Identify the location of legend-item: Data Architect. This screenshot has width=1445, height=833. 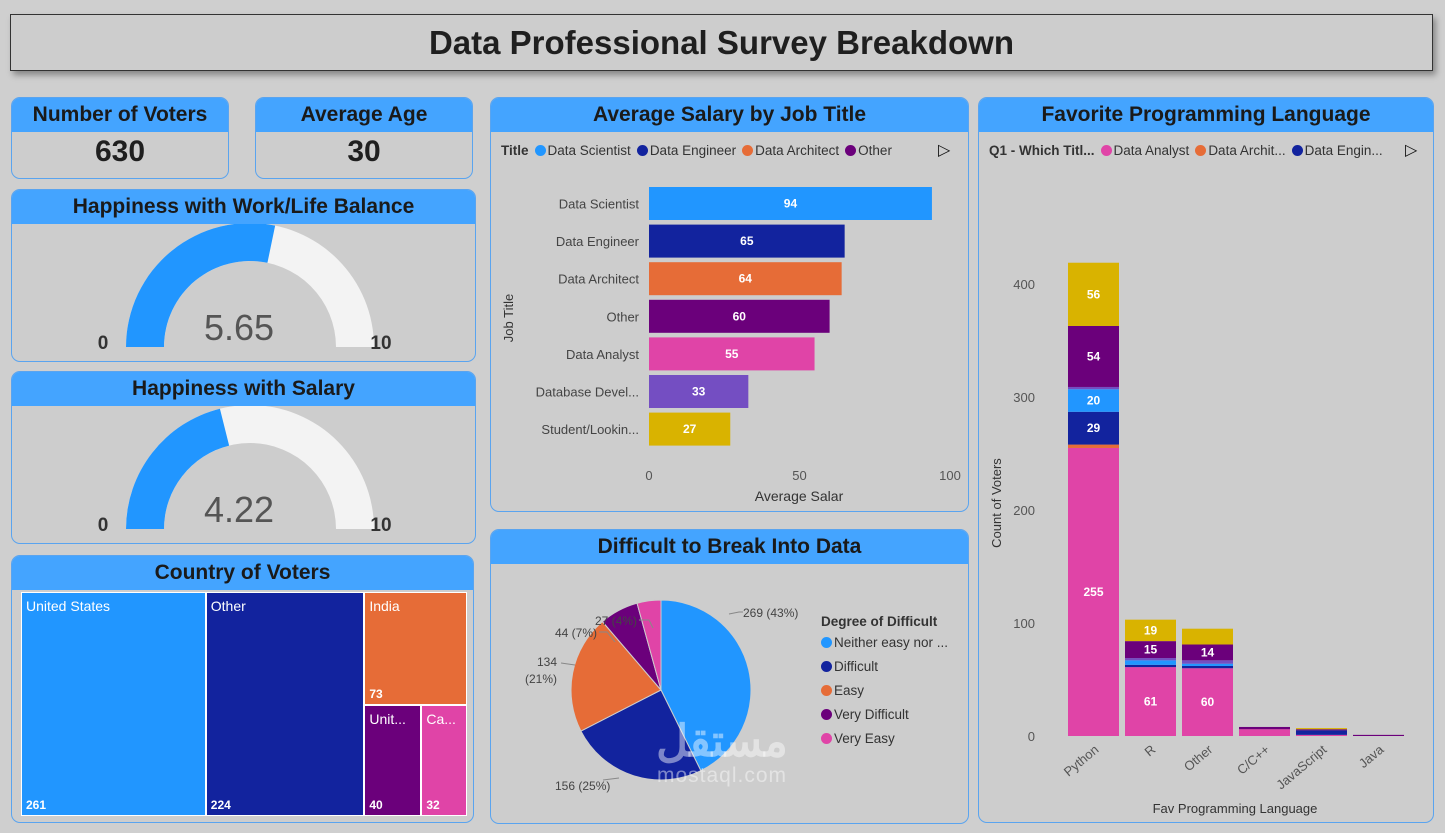
(797, 150).